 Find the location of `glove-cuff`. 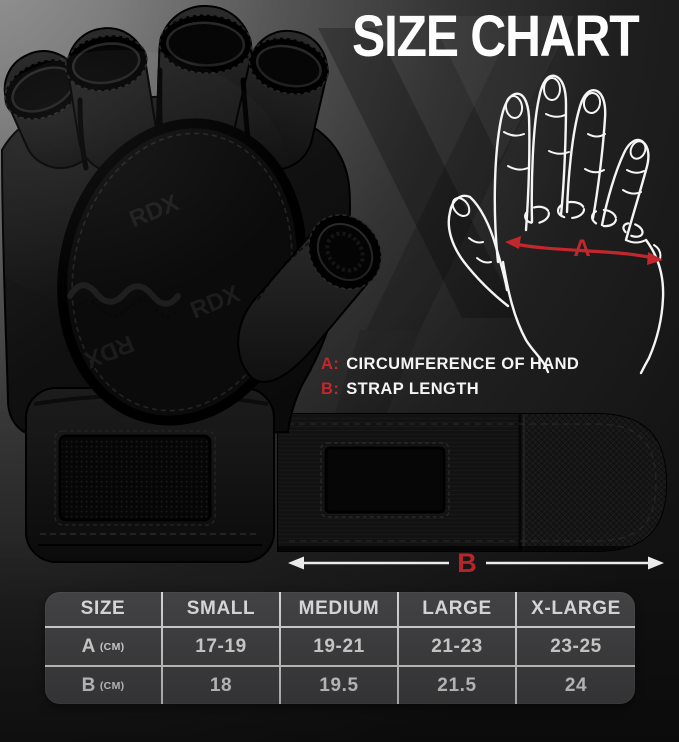

glove-cuff is located at coordinates (150, 475).